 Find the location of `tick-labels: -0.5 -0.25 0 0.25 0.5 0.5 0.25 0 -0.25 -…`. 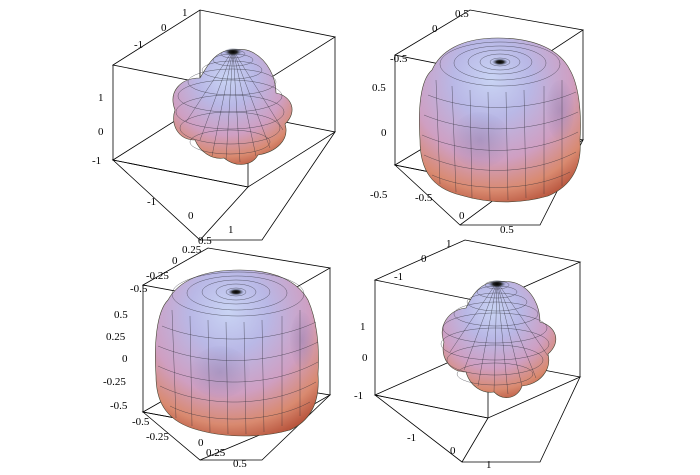

tick-labels: -0.5 -0.25 0 0.25 0.5 0.5 0.25 0 -0.25 -… is located at coordinates (175, 352).